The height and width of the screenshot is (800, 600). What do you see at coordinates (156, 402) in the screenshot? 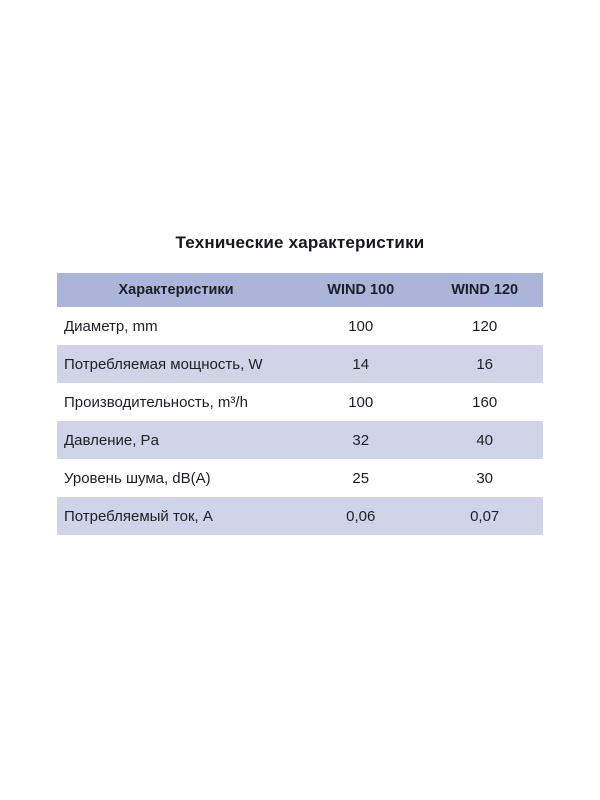
I see `row-label-capacity: Производительность, m³/h` at bounding box center [156, 402].